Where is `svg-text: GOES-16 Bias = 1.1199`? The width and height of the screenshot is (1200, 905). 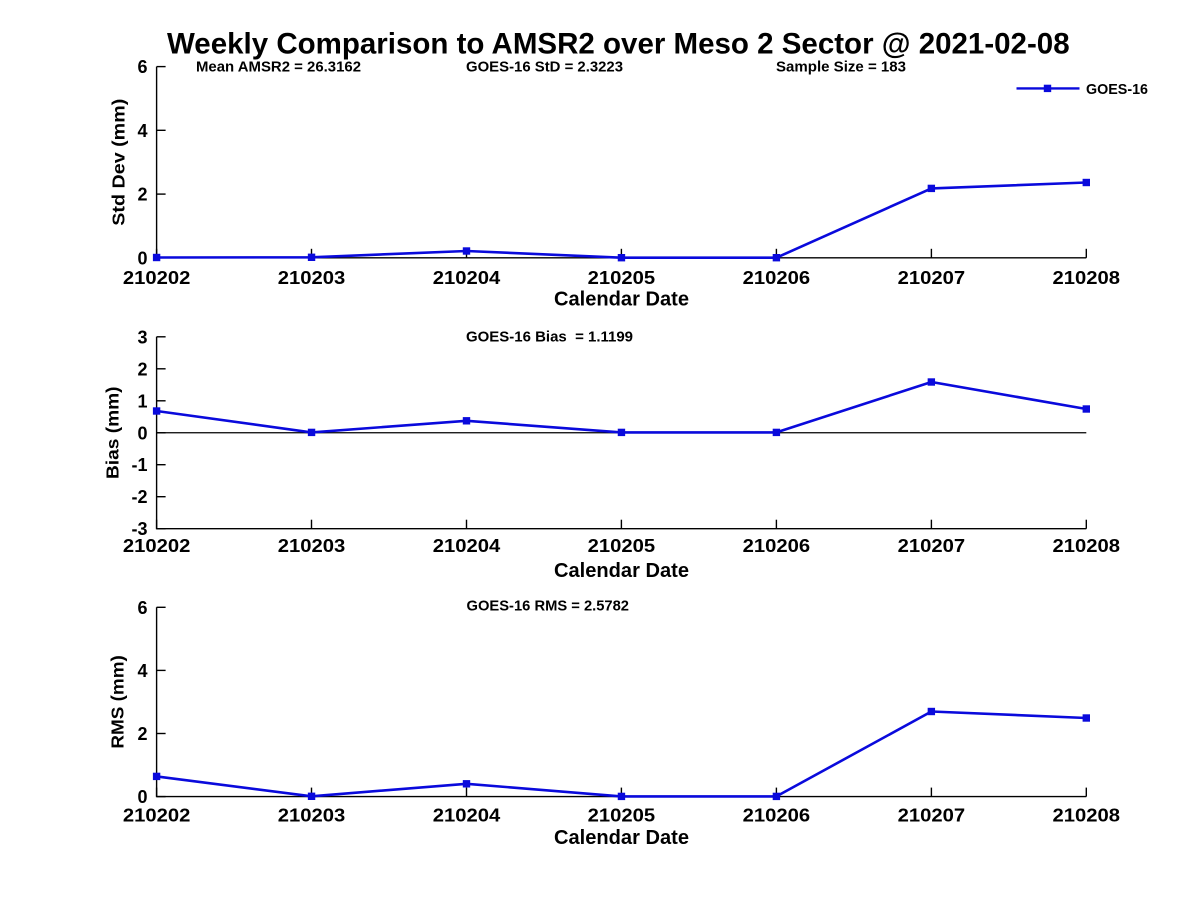 svg-text: GOES-16 Bias = 1.1199 is located at coordinates (549, 336).